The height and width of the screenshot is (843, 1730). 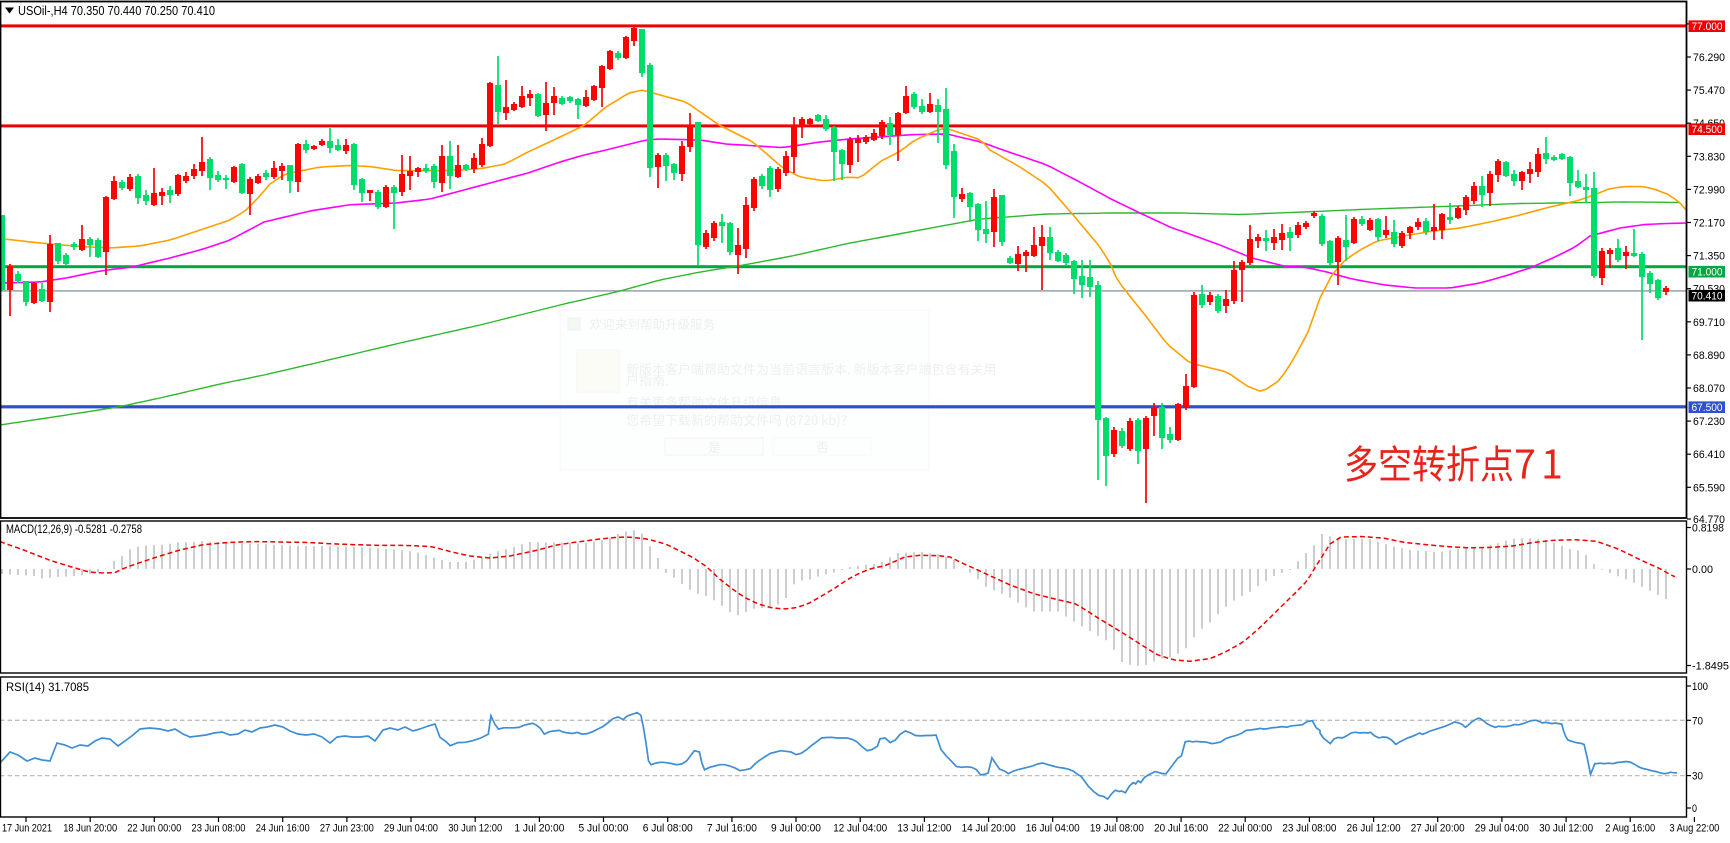 I want to click on svg-text: 71.350, so click(x=1709, y=257).